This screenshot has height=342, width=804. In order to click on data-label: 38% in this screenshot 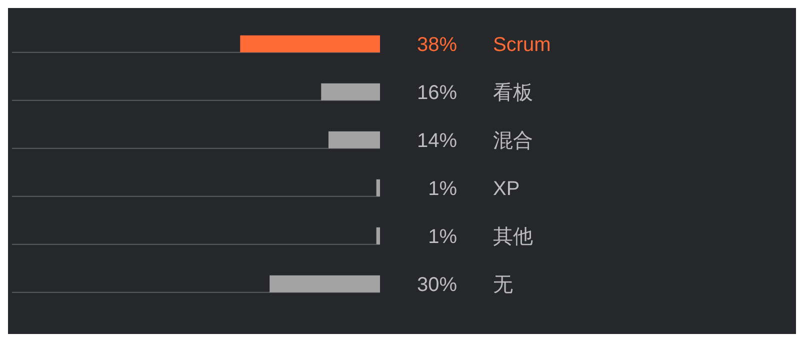, I will do `click(437, 45)`.